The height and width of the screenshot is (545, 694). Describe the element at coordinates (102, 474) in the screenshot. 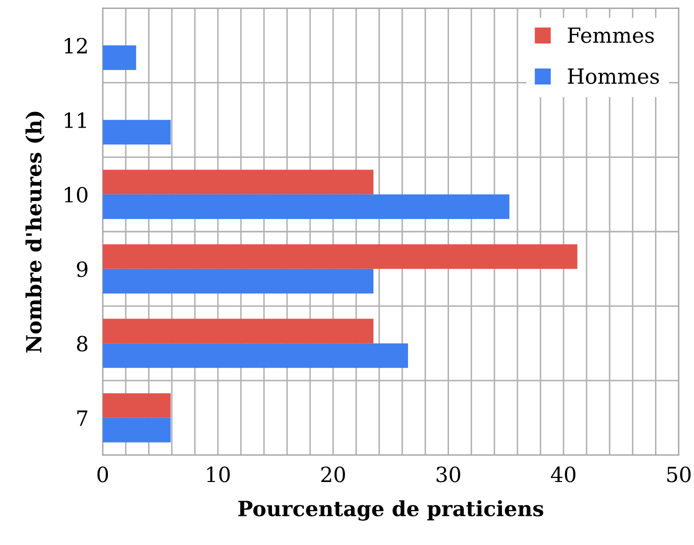

I see `x-tick-label: 0` at that location.